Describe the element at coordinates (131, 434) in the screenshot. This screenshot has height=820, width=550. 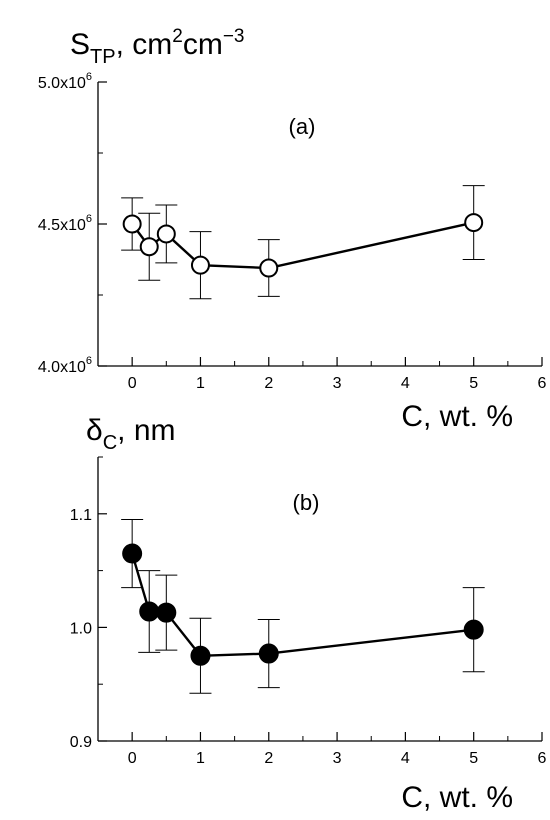
I see `y-axis-title: δC, nm` at that location.